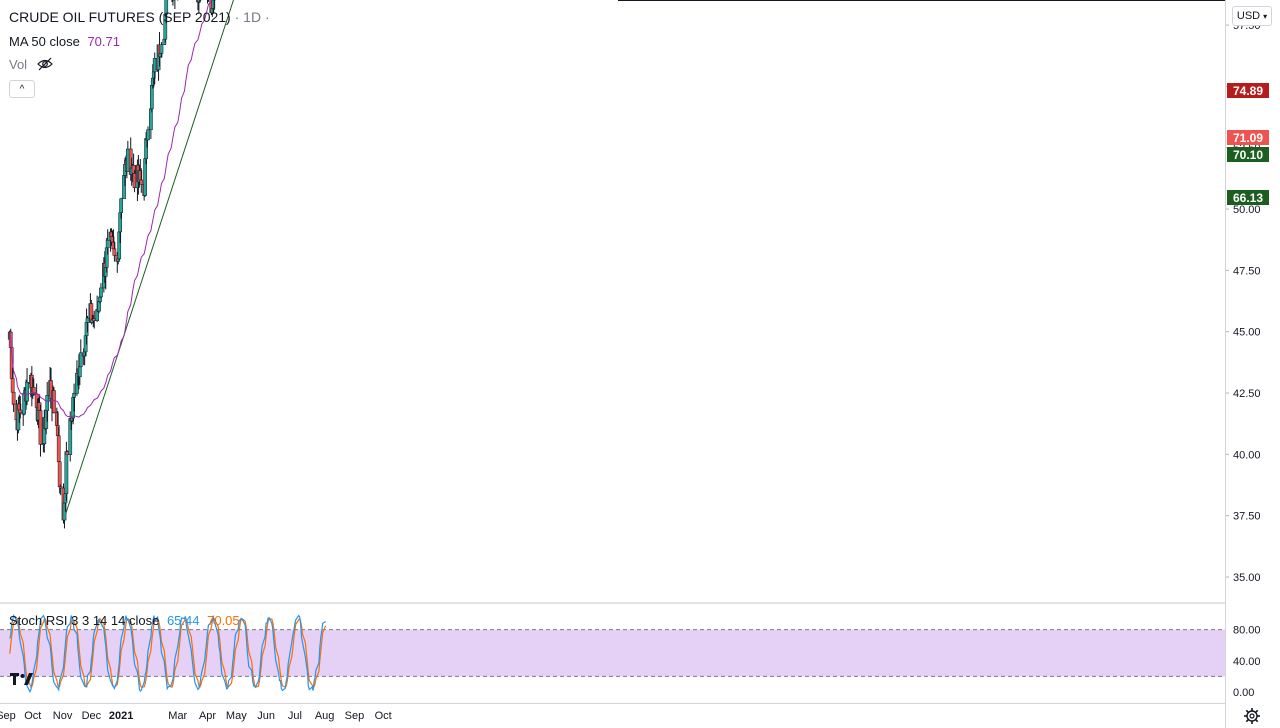  What do you see at coordinates (1252, 716) in the screenshot?
I see `gear-icon` at bounding box center [1252, 716].